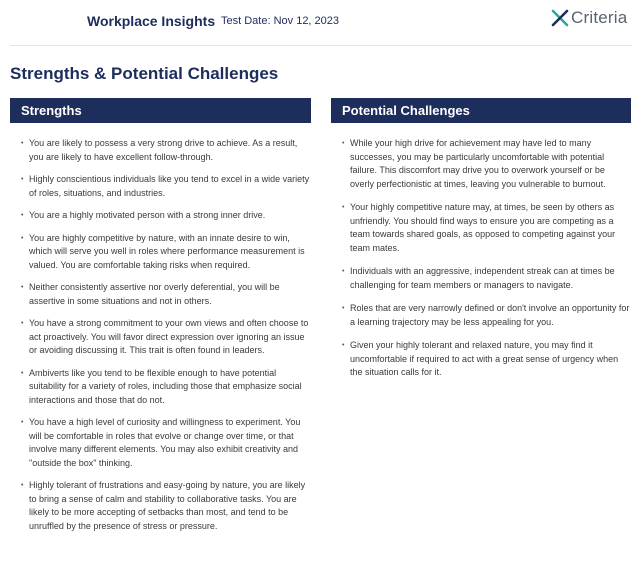 Image resolution: width=642 pixels, height=573 pixels. What do you see at coordinates (560, 18) in the screenshot?
I see `criteria-x-logo-icon` at bounding box center [560, 18].